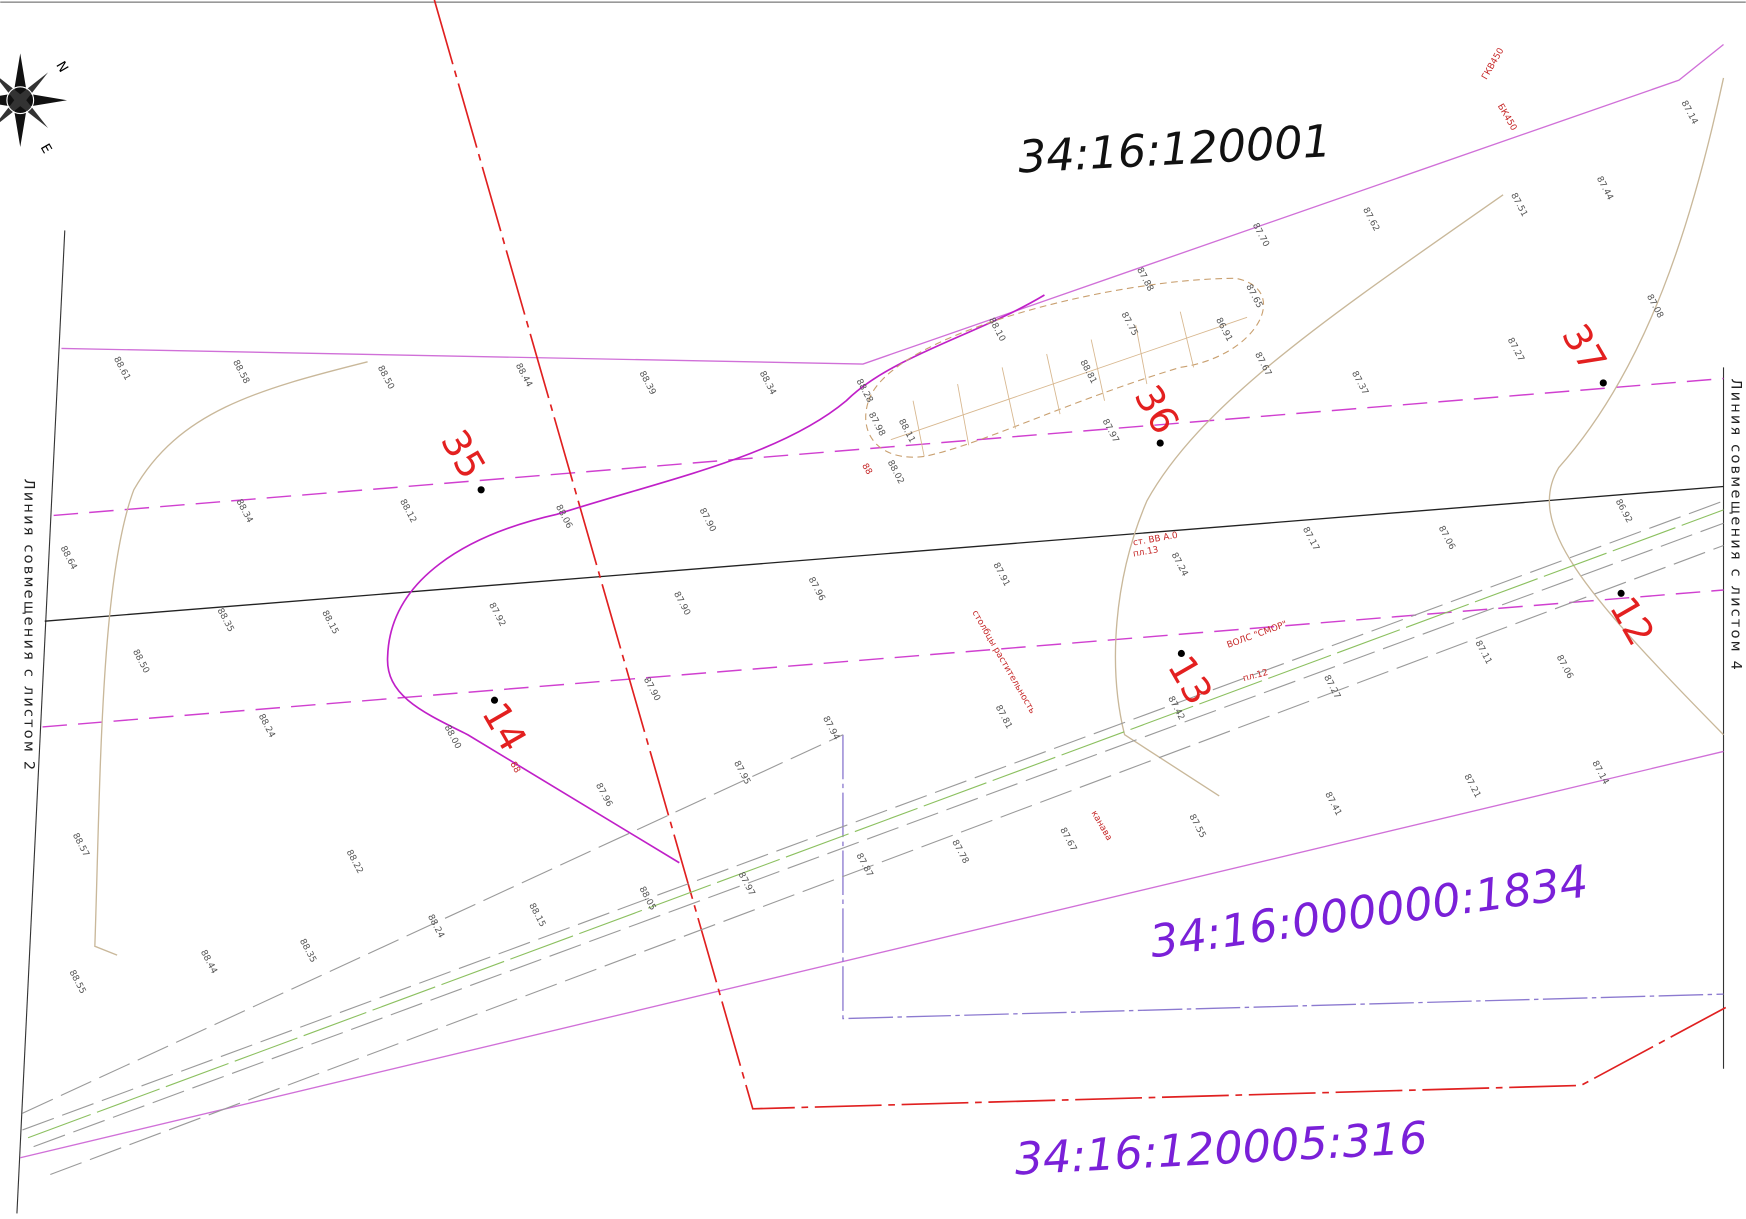  Describe the element at coordinates (240, 372) in the screenshot. I see `elevation: 88.58` at that location.